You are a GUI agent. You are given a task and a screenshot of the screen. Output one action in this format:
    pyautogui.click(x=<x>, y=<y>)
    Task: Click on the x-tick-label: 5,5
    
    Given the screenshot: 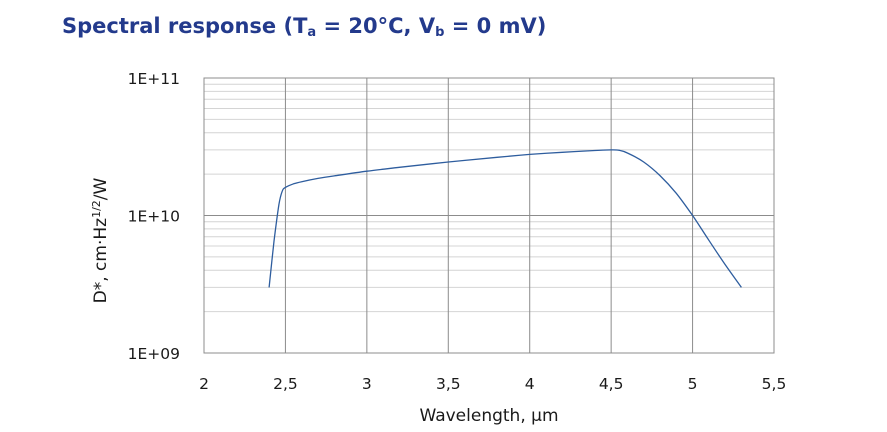 What is the action you would take?
    pyautogui.click(x=774, y=384)
    